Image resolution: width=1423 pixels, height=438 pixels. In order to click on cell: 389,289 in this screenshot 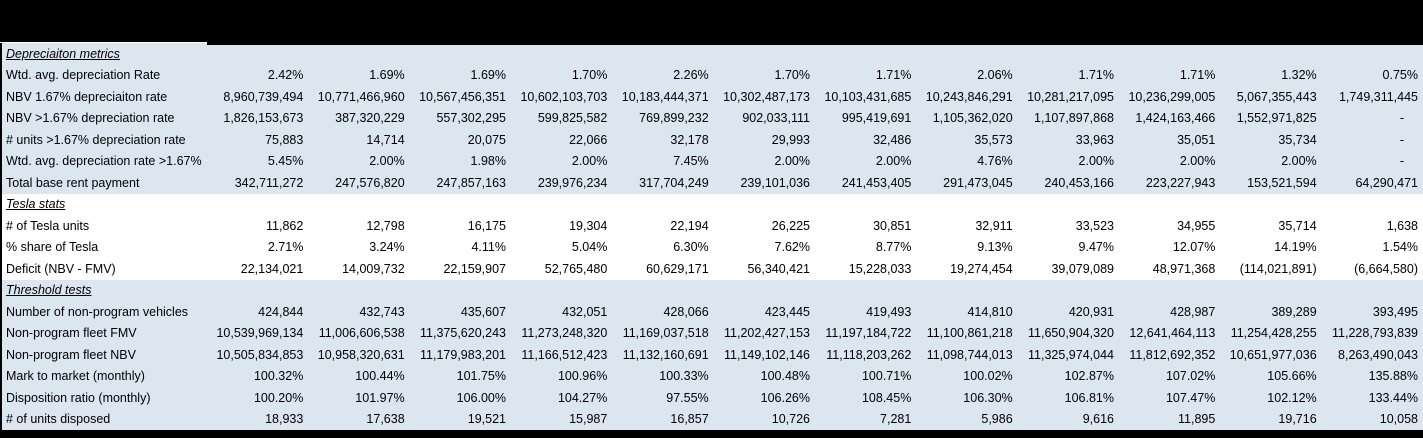, I will do `click(1294, 311)`.